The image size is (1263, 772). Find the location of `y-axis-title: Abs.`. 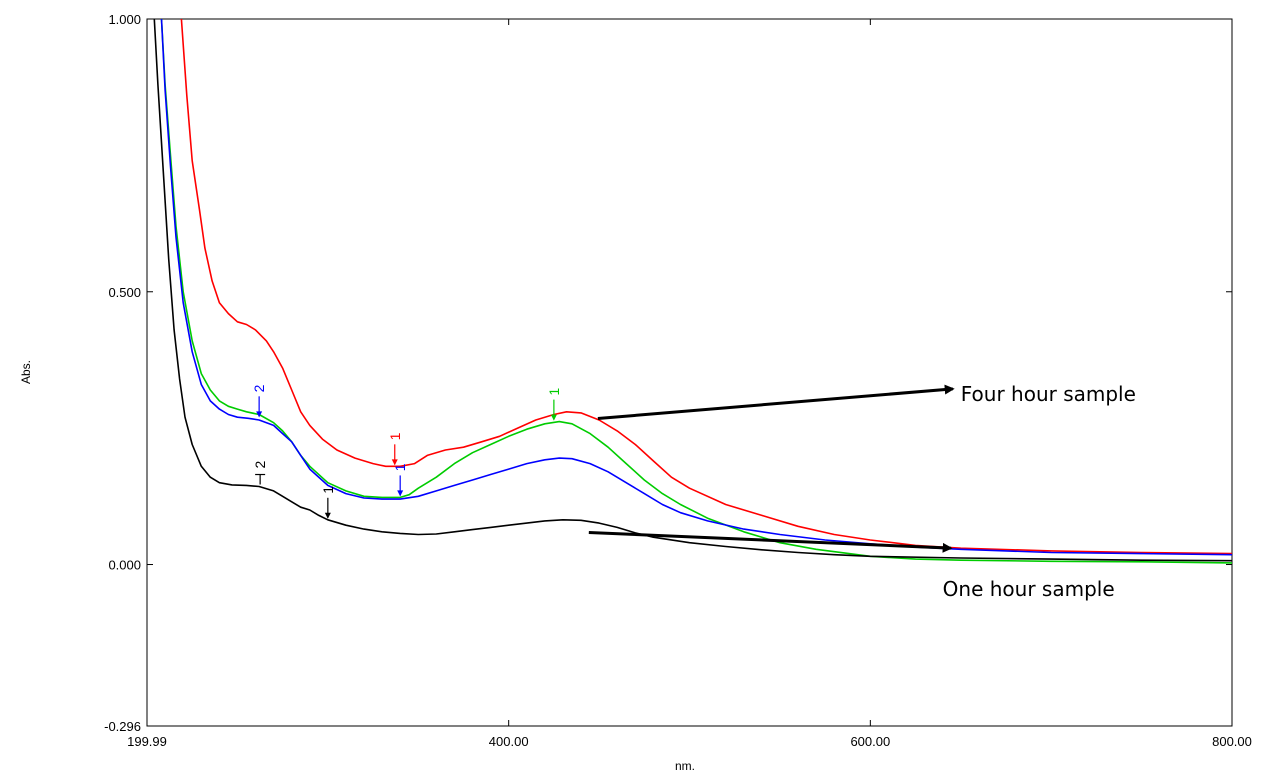

y-axis-title: Abs. is located at coordinates (26, 372).